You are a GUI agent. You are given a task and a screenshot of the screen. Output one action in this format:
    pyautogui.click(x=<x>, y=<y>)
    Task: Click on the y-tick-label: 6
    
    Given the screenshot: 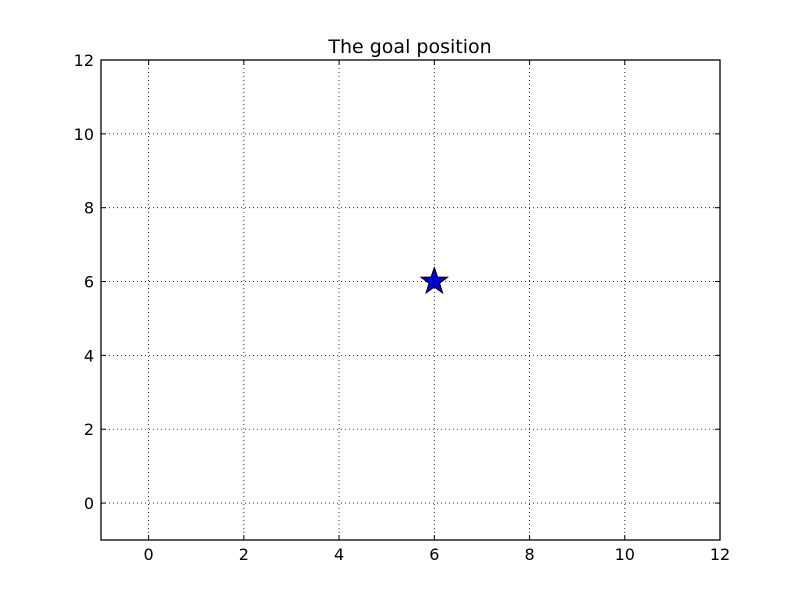 What is the action you would take?
    pyautogui.click(x=89, y=282)
    